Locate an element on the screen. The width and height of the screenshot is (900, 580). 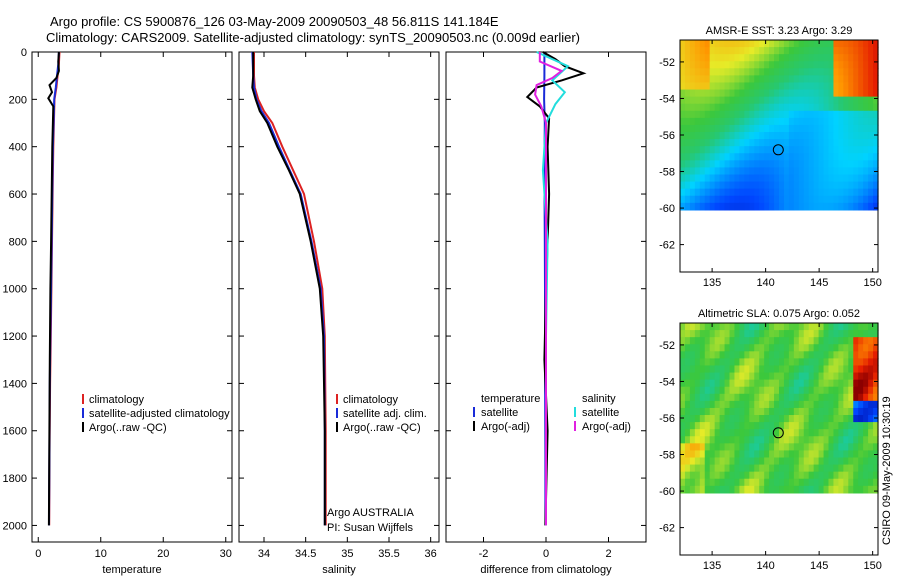
series-line-salinity-satellite is located at coordinates (553, 288).